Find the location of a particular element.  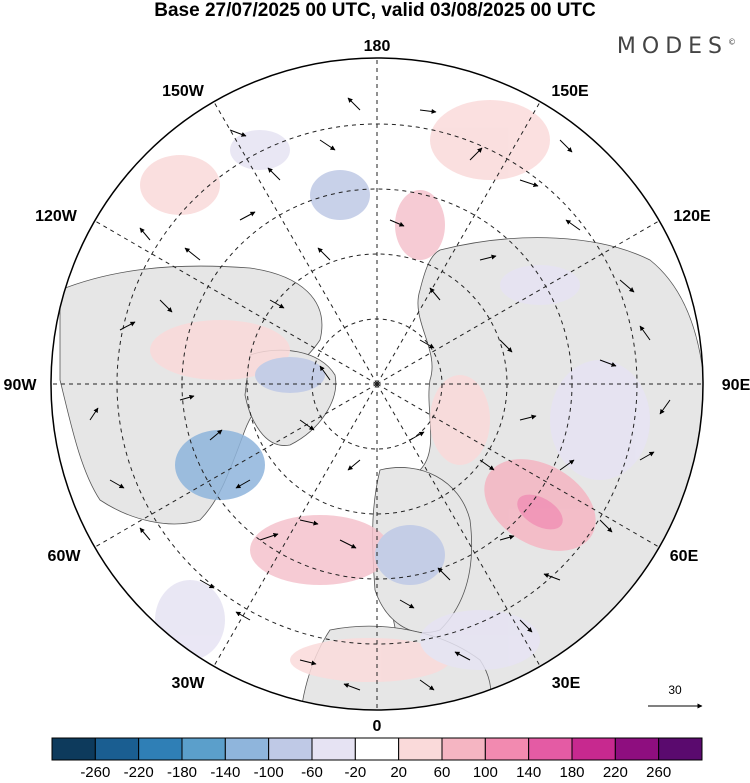

colorbar-tick-label: 140 is located at coordinates (529, 772).